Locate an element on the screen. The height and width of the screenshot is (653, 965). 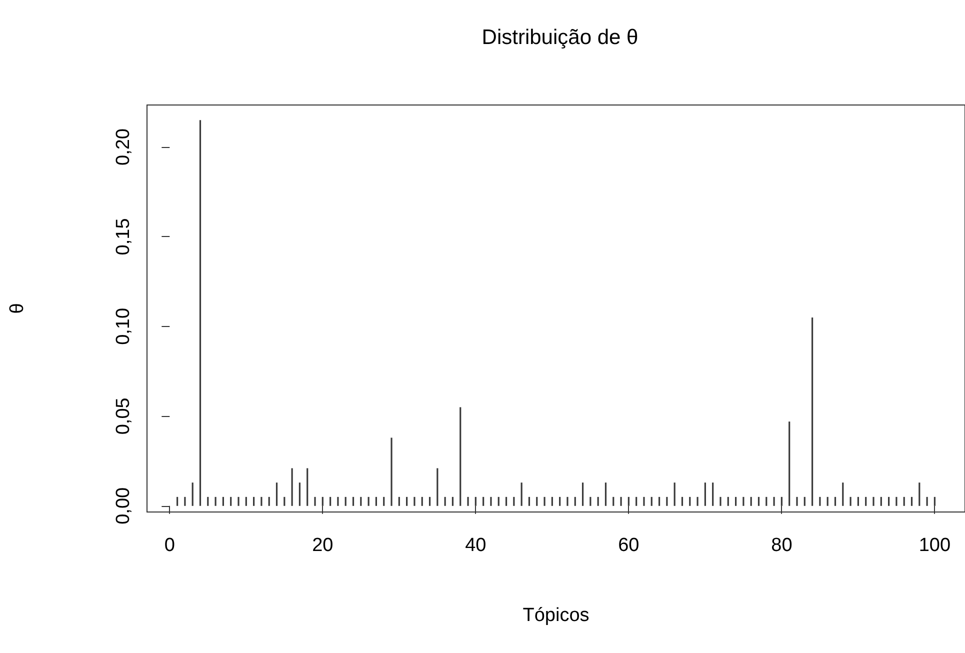
x-tick-label: 60 is located at coordinates (629, 545).